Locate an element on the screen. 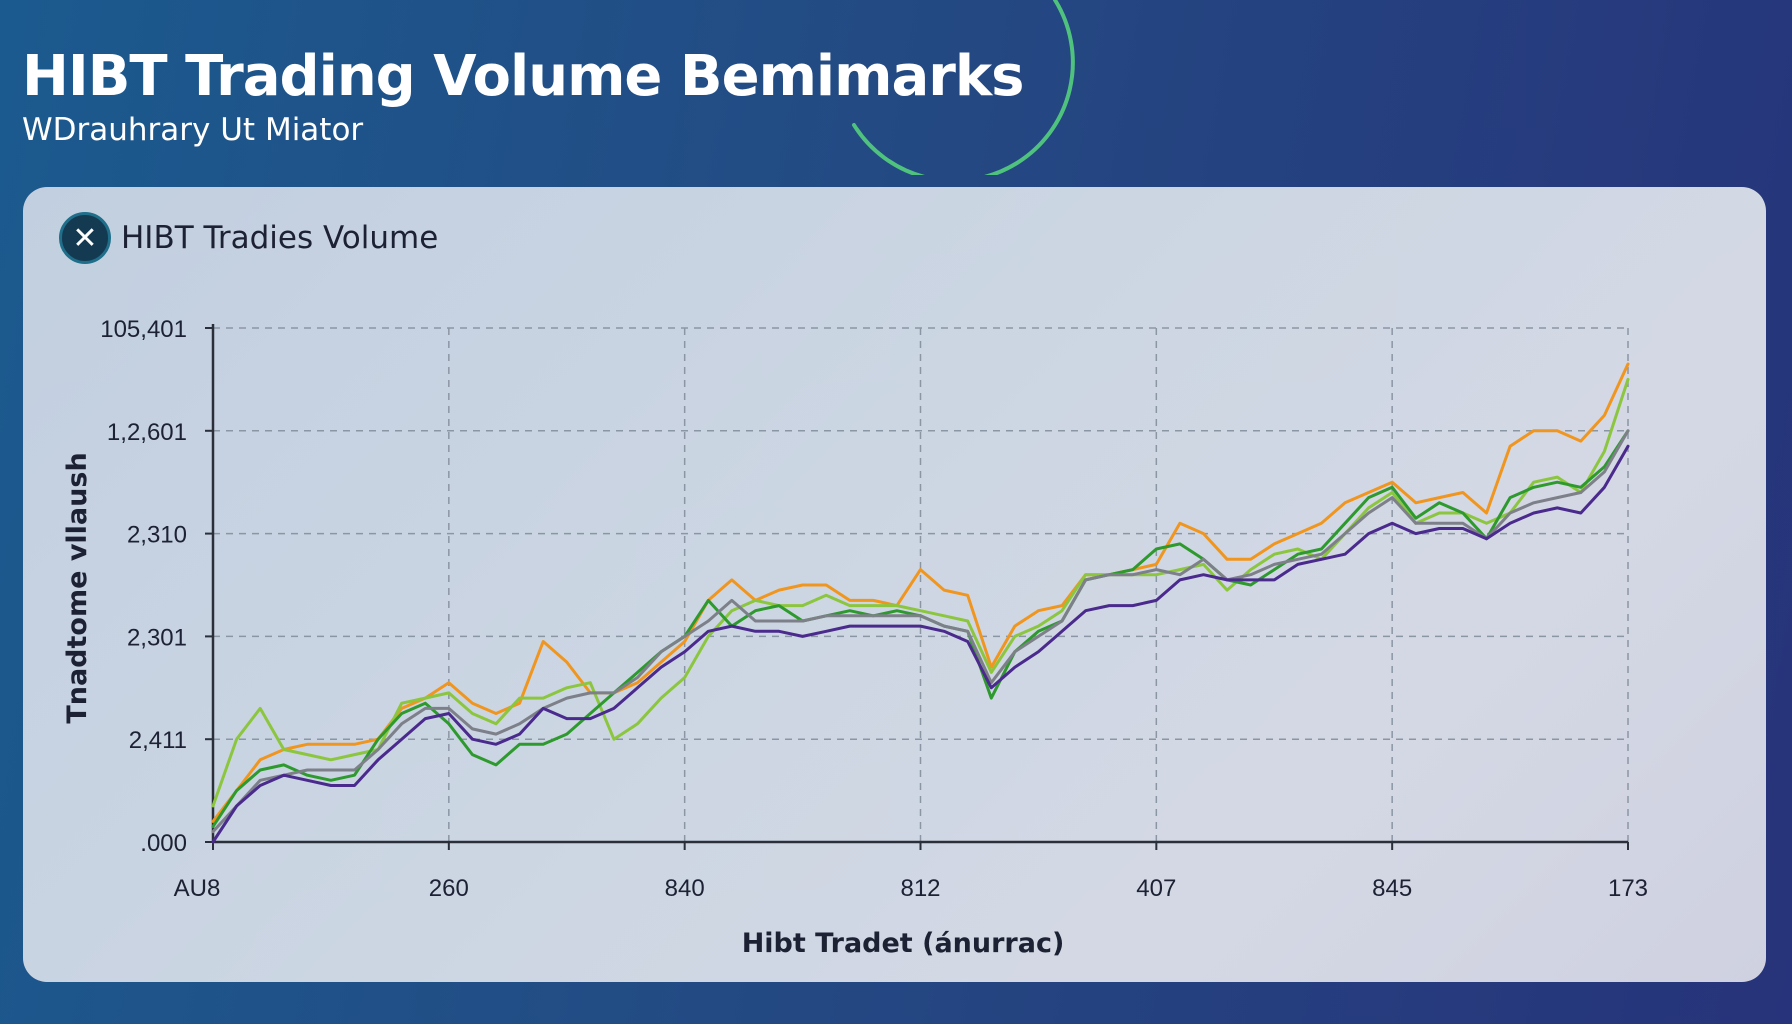  y-axis-label: Tnadtome vllaush is located at coordinates (77, 587).